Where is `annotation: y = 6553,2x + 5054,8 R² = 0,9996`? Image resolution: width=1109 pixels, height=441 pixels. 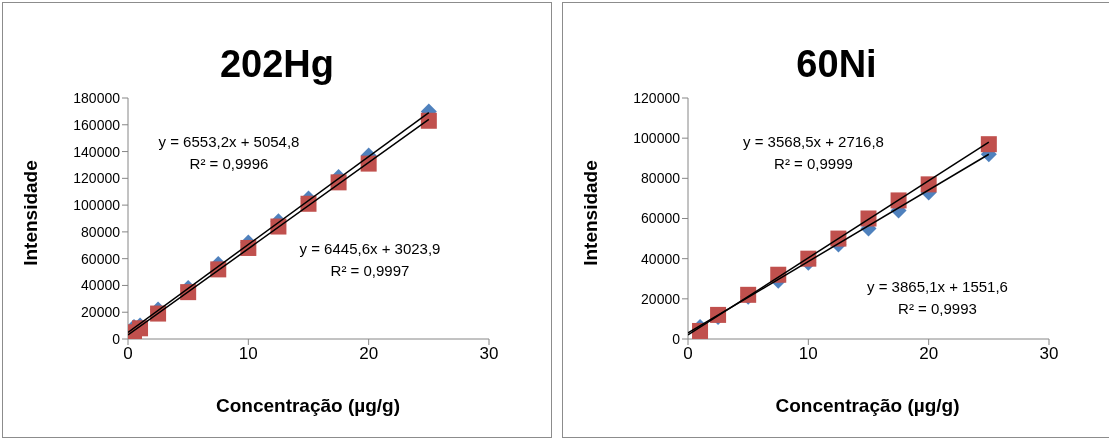
annotation: y = 6553,2x + 5054,8 R² = 0,9996 is located at coordinates (229, 152).